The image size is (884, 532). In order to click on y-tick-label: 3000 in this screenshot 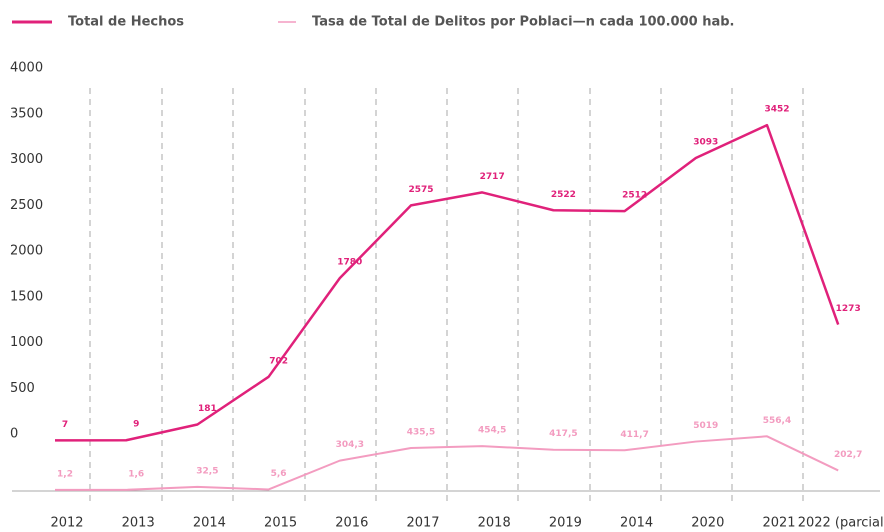, I will do `click(26, 159)`.